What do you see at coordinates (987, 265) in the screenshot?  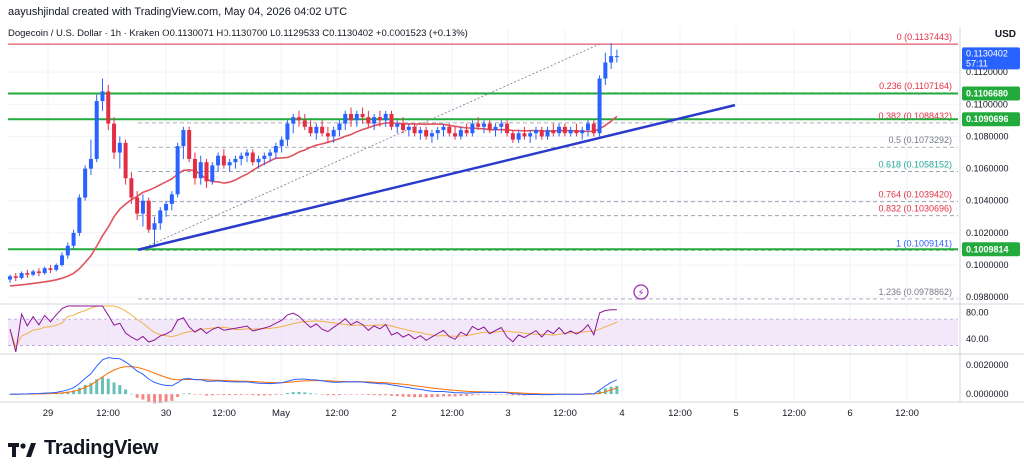 I see `y-tick-label-6: 0.1000000` at bounding box center [987, 265].